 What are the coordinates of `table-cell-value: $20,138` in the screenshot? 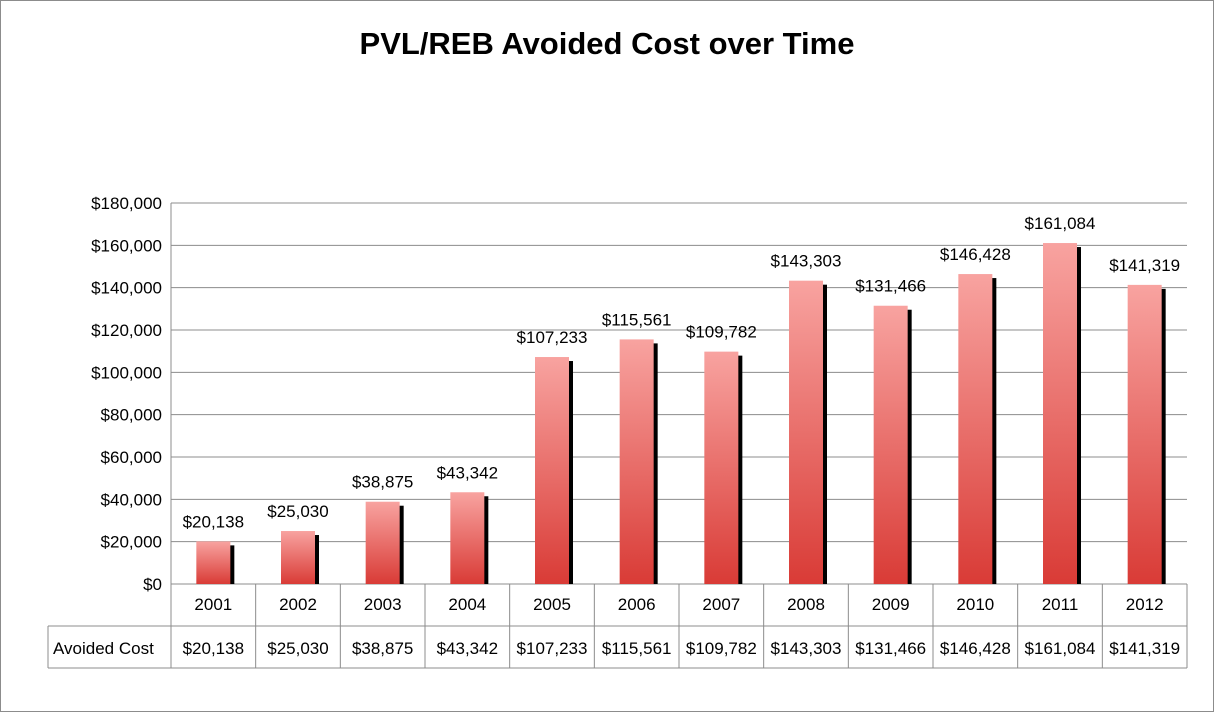 It's located at (213, 648).